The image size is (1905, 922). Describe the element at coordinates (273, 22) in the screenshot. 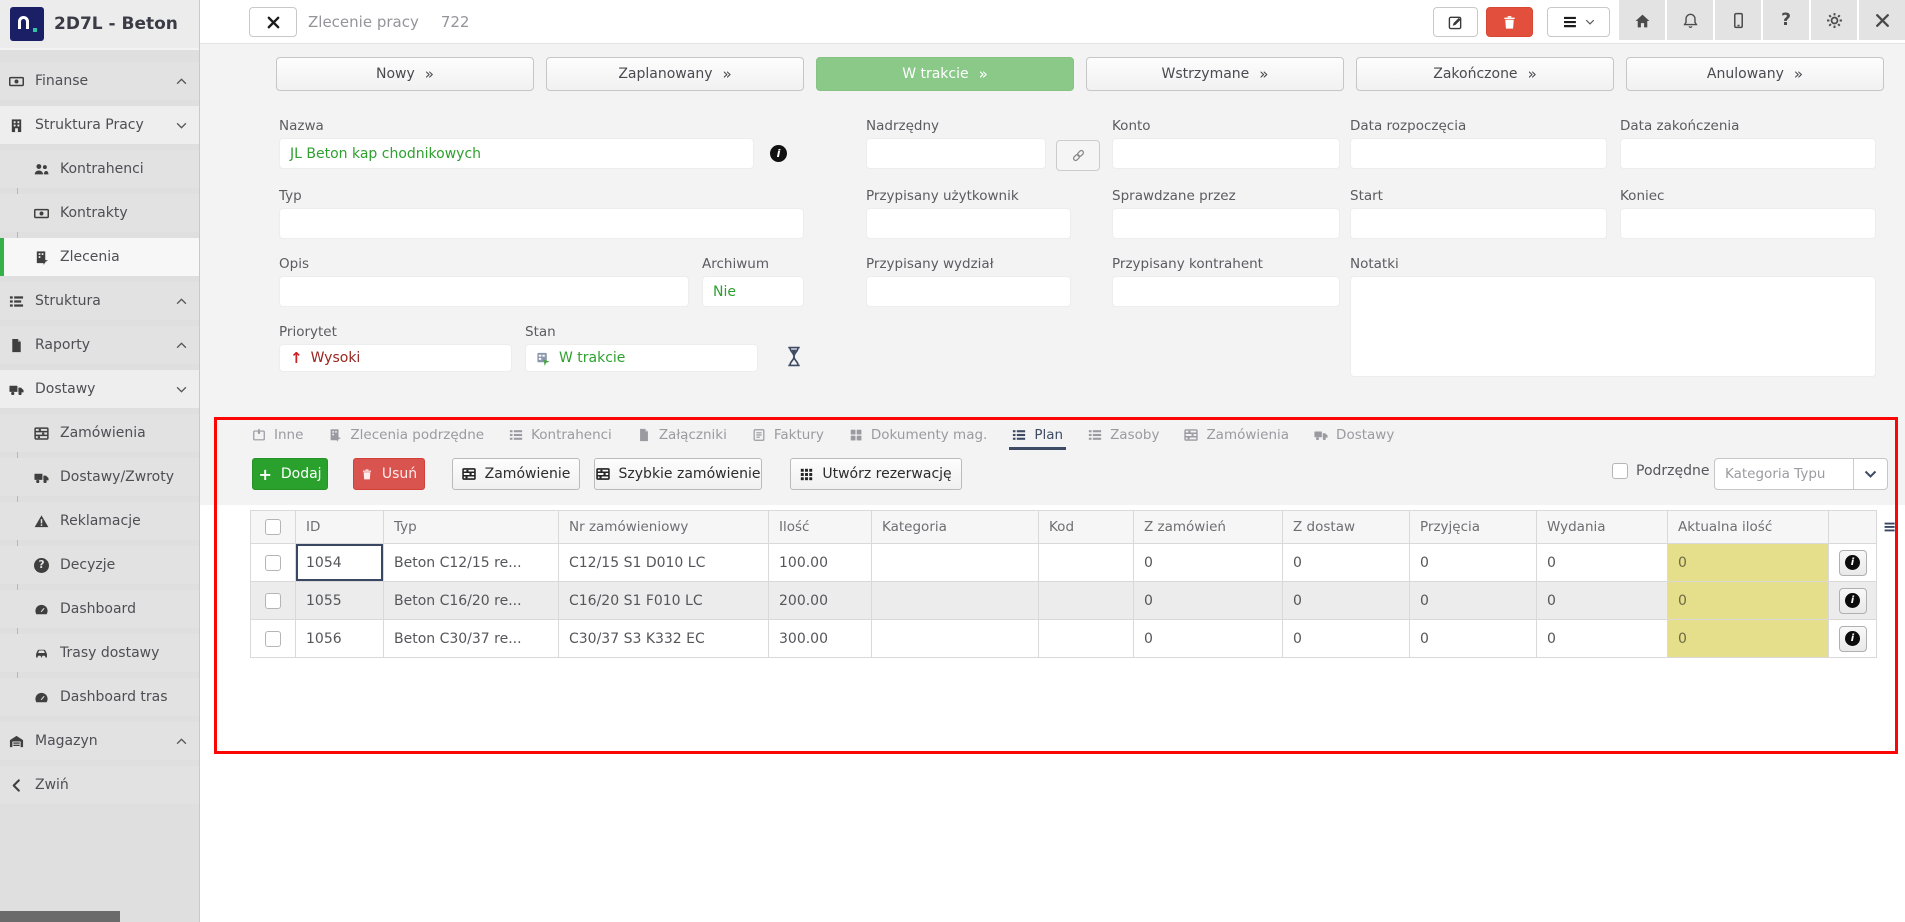

I see `close-record-button` at that location.